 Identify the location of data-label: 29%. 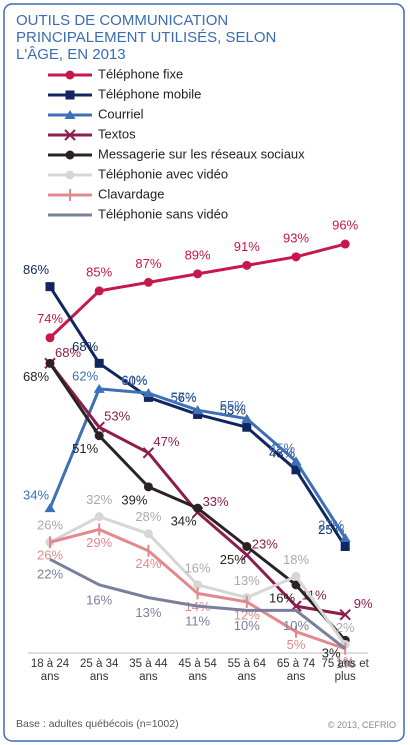
(99, 542).